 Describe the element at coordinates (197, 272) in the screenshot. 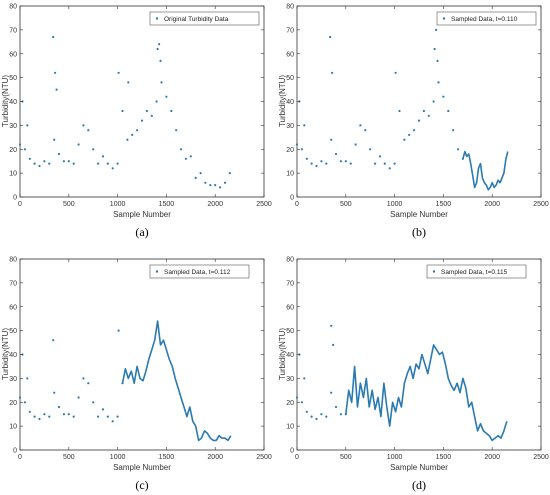

I see `legend-label: Sampled Data, t=0.112` at that location.